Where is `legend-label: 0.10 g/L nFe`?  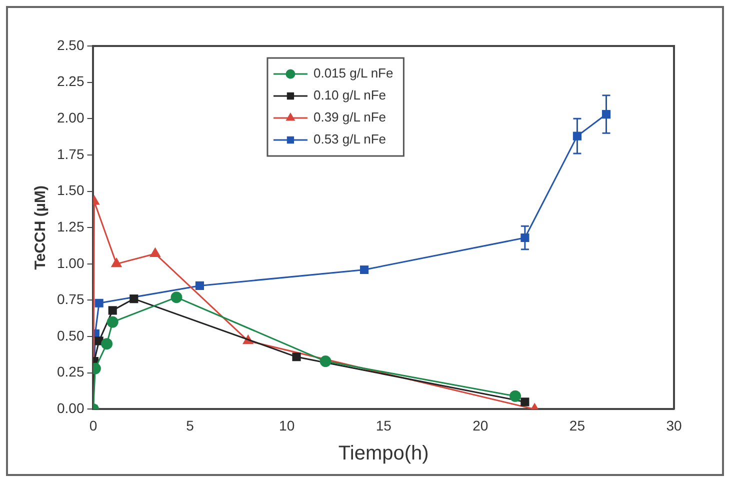
legend-label: 0.10 g/L nFe is located at coordinates (349, 95).